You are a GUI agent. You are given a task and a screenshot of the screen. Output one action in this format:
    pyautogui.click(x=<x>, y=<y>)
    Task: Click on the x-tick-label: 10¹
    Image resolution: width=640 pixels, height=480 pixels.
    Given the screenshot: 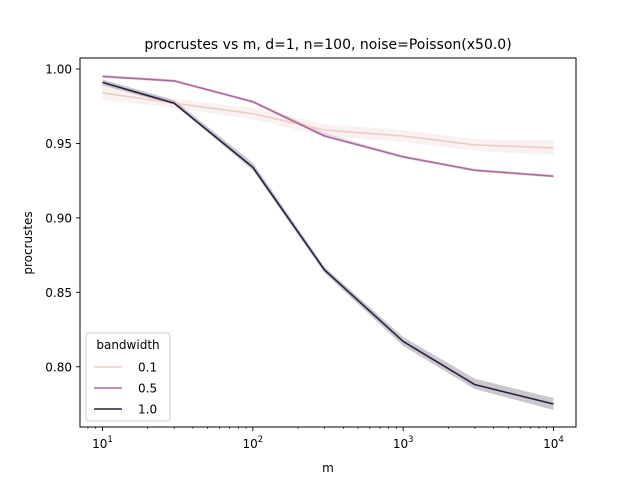 What is the action you would take?
    pyautogui.click(x=102, y=443)
    